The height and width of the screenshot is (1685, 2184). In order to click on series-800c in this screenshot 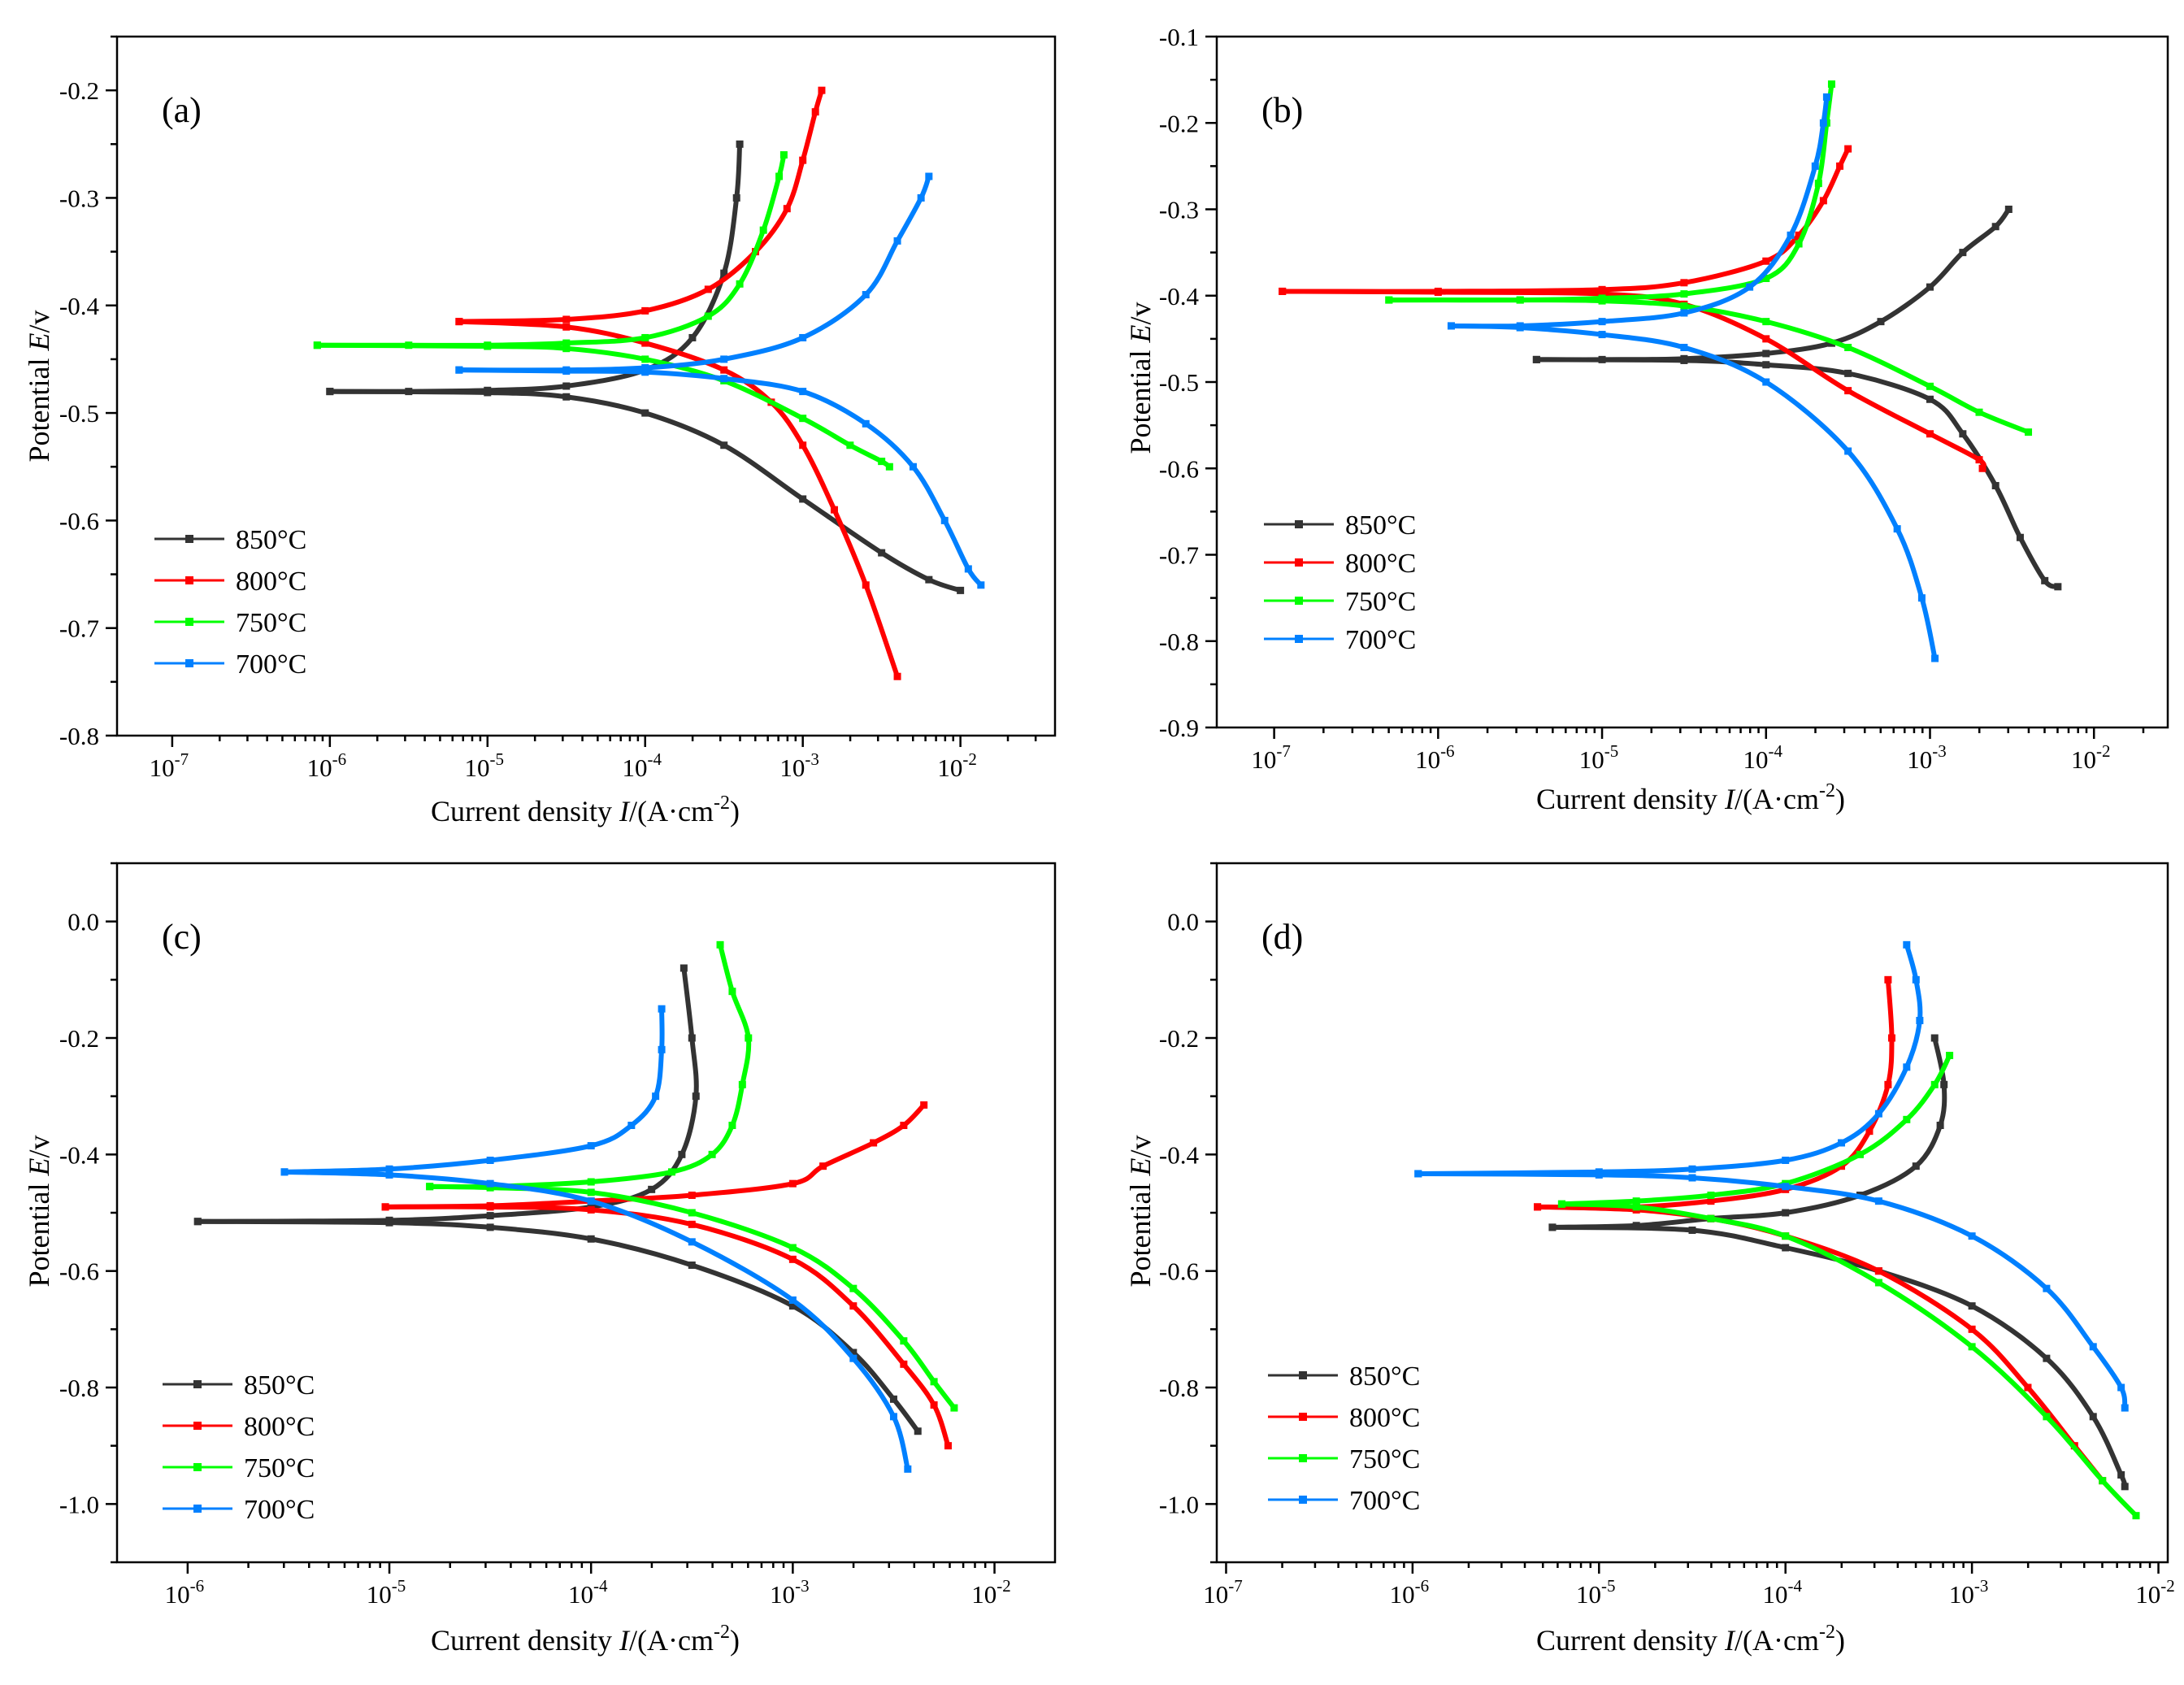, I will do `click(678, 383)`.